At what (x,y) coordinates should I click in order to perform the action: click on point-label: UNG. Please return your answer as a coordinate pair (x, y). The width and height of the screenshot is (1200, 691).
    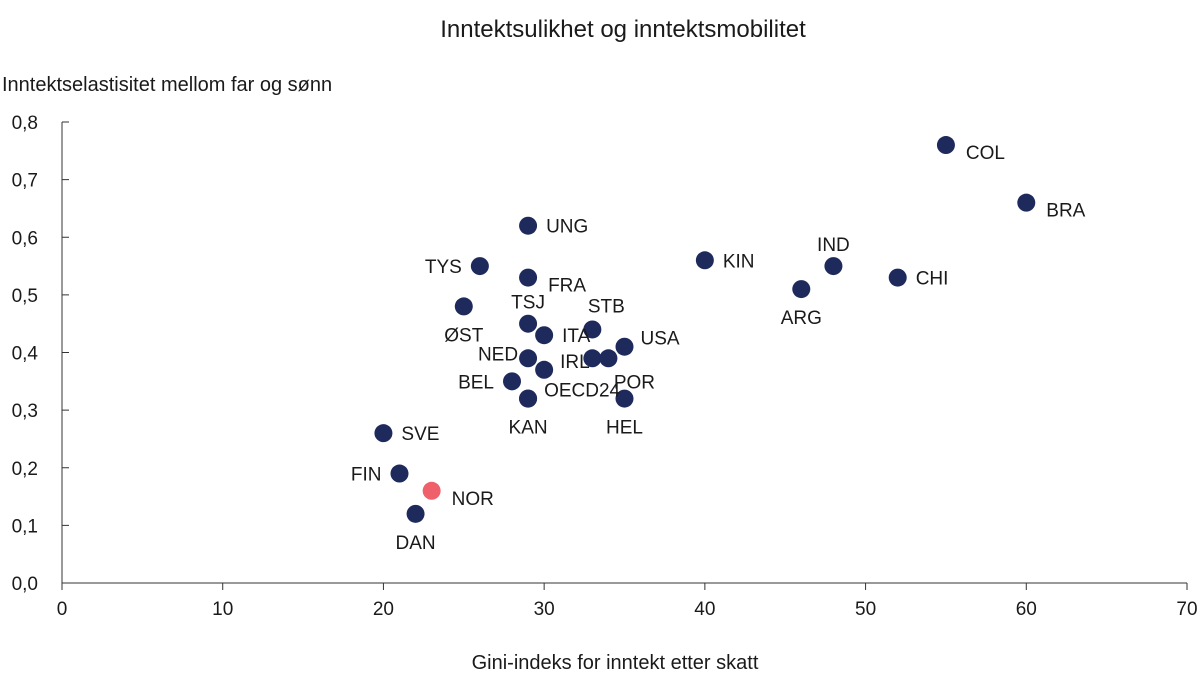
    Looking at the image, I should click on (567, 227).